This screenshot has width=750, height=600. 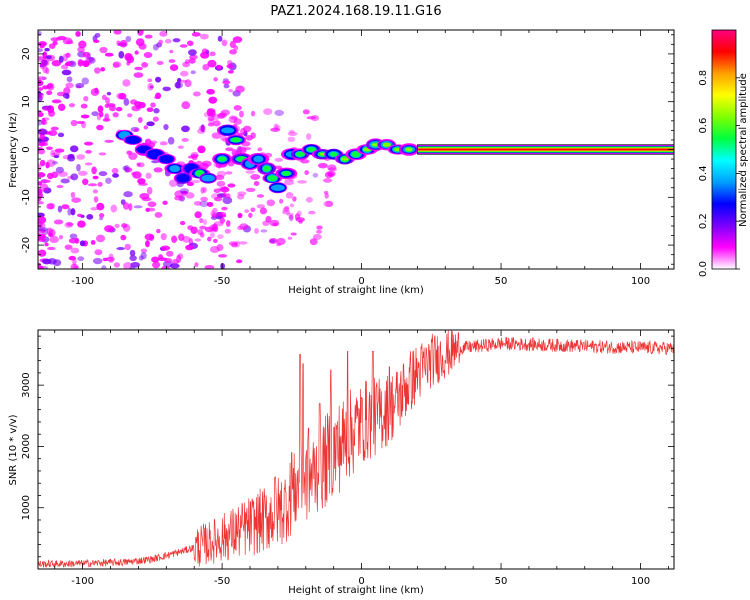 What do you see at coordinates (724, 149) in the screenshot?
I see `colorbar-bar` at bounding box center [724, 149].